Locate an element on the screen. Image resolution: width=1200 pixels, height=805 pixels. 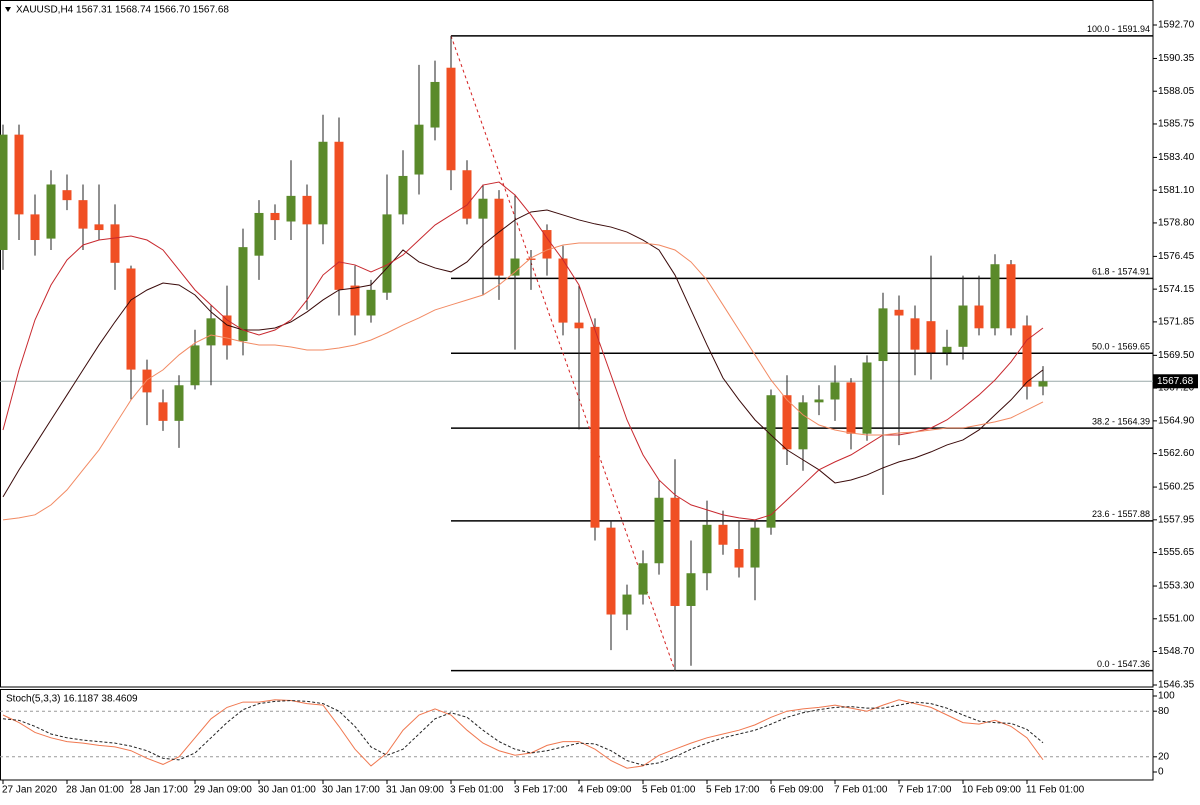
y-tick-label: 1581.10 is located at coordinates (1176, 190).